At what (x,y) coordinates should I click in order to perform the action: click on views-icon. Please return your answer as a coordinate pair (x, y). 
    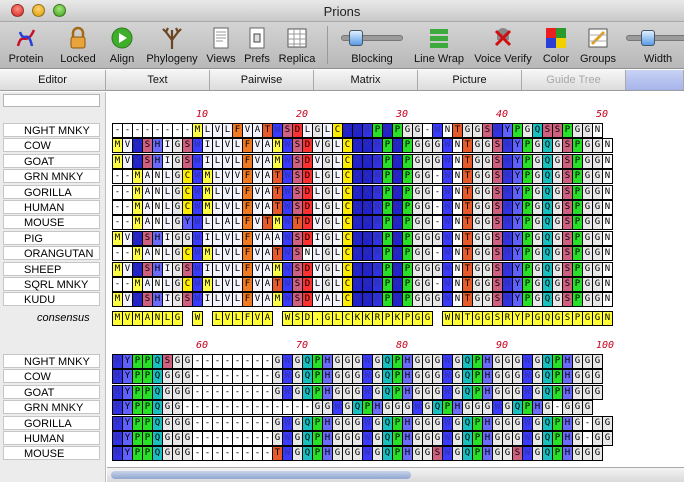
    Looking at the image, I should click on (221, 38).